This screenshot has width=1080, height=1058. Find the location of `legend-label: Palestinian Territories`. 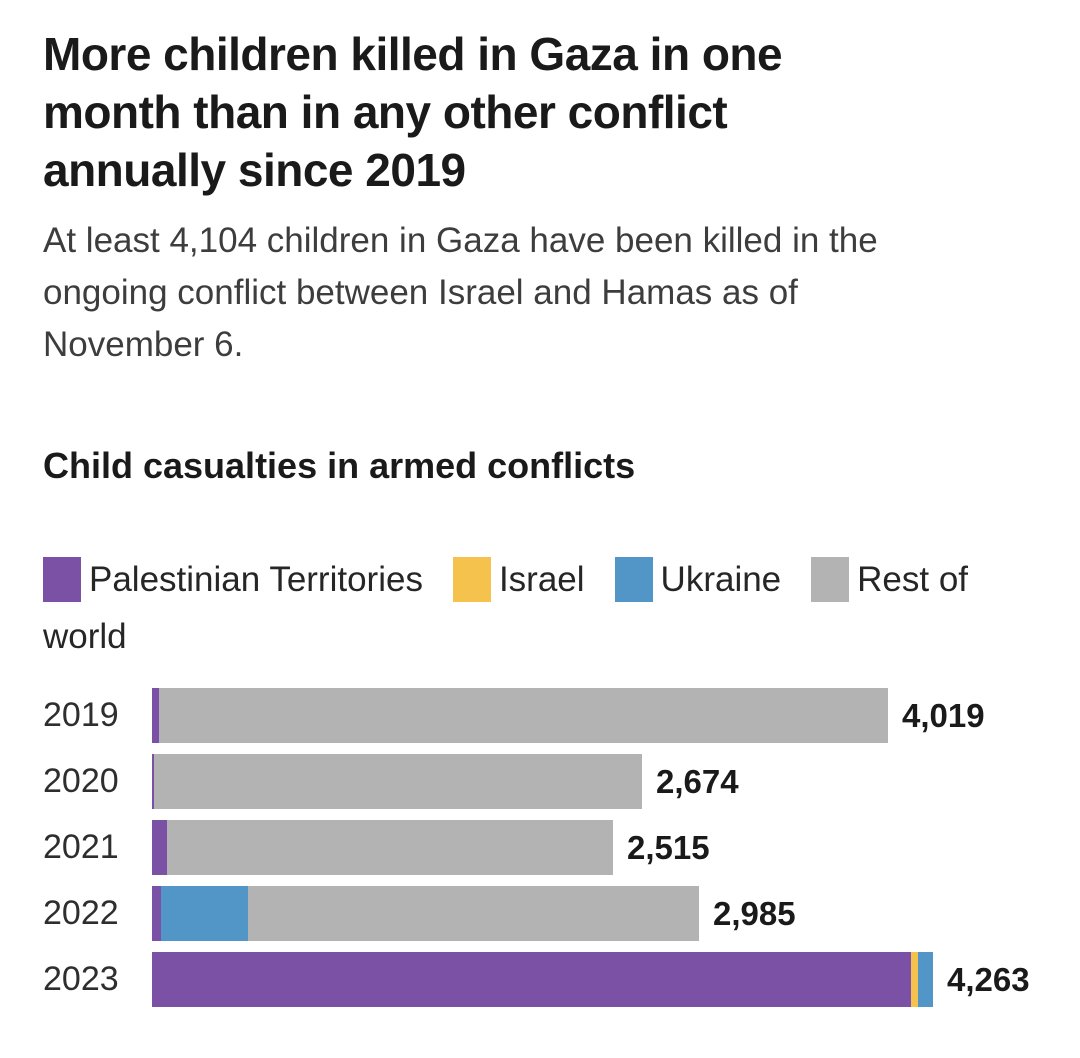

legend-label: Palestinian Territories is located at coordinates (256, 579).